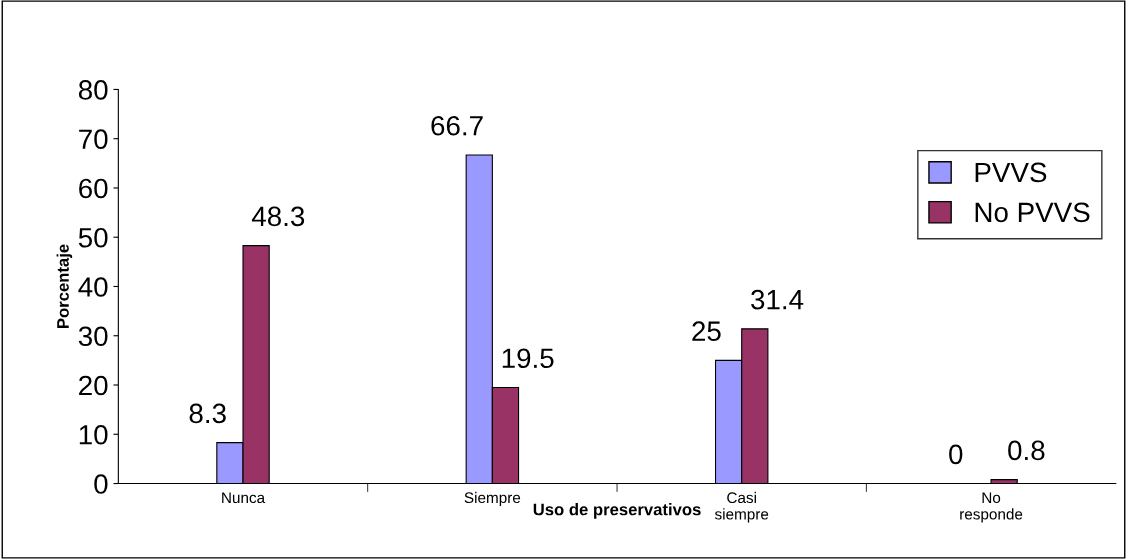 This screenshot has height=559, width=1127. Describe the element at coordinates (207, 413) in the screenshot. I see `data-label: 8.3` at that location.